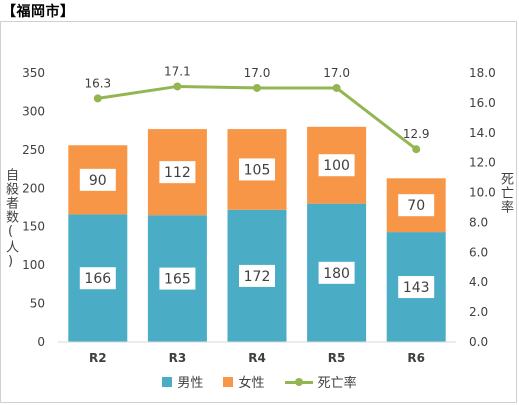 The width and height of the screenshot is (519, 405). I want to click on data-label-male: 166, so click(97, 279).